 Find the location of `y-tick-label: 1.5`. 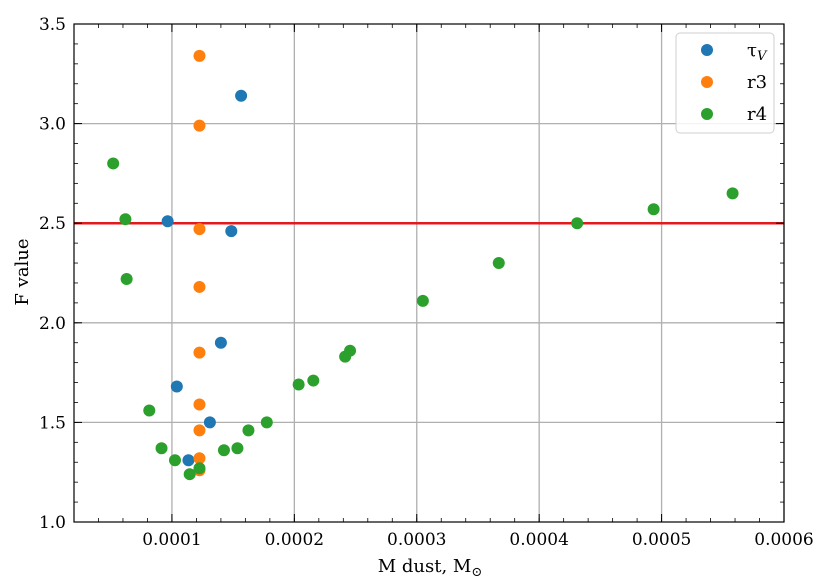

y-tick-label: 1.5 is located at coordinates (52, 423).